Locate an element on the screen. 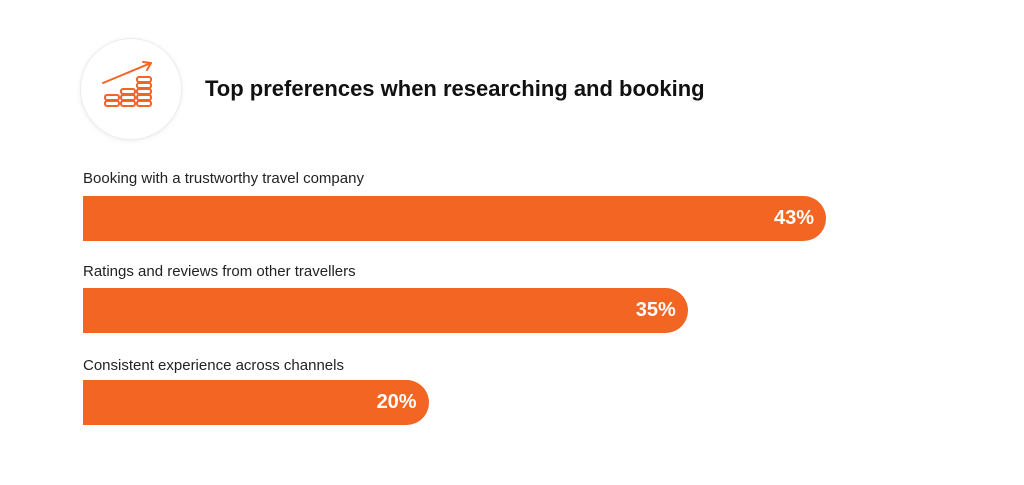 Image resolution: width=1024 pixels, height=485 pixels. bar-value-label: 20% is located at coordinates (396, 402).